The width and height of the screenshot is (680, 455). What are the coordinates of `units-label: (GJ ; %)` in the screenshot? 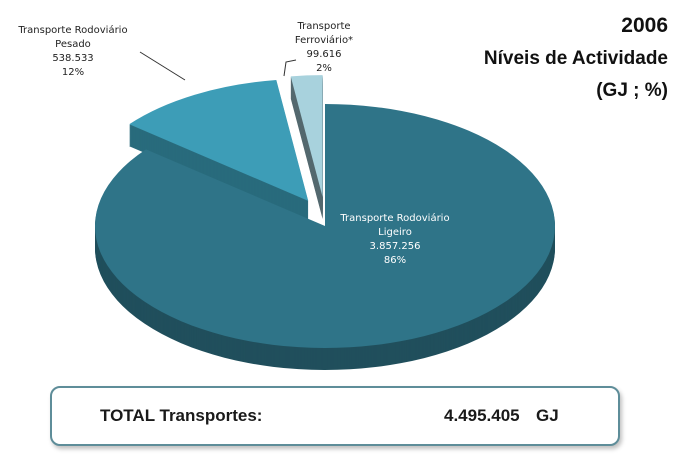 It's located at (632, 90).